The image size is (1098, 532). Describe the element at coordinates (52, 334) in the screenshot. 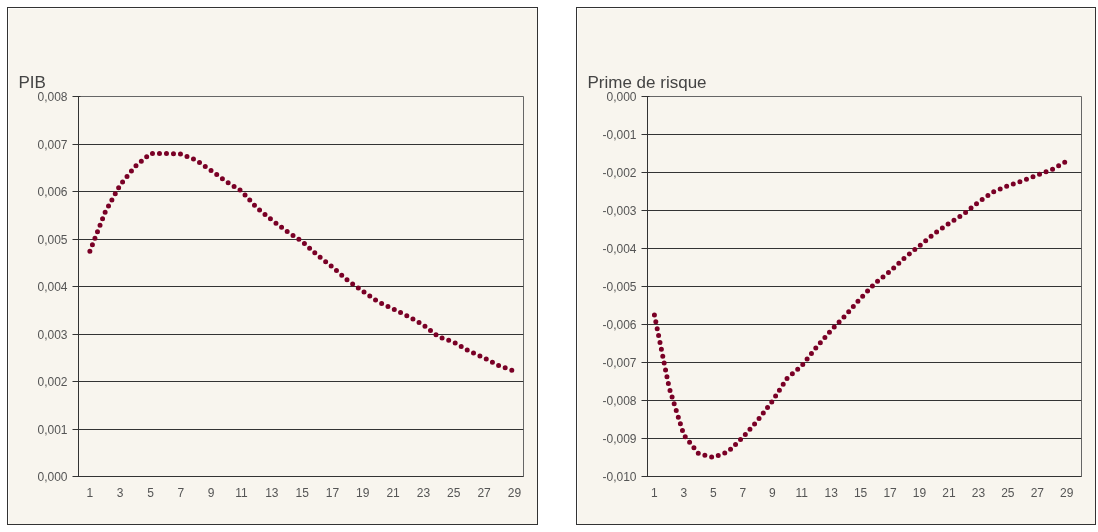

I see `y-tick-label: 0,003` at that location.